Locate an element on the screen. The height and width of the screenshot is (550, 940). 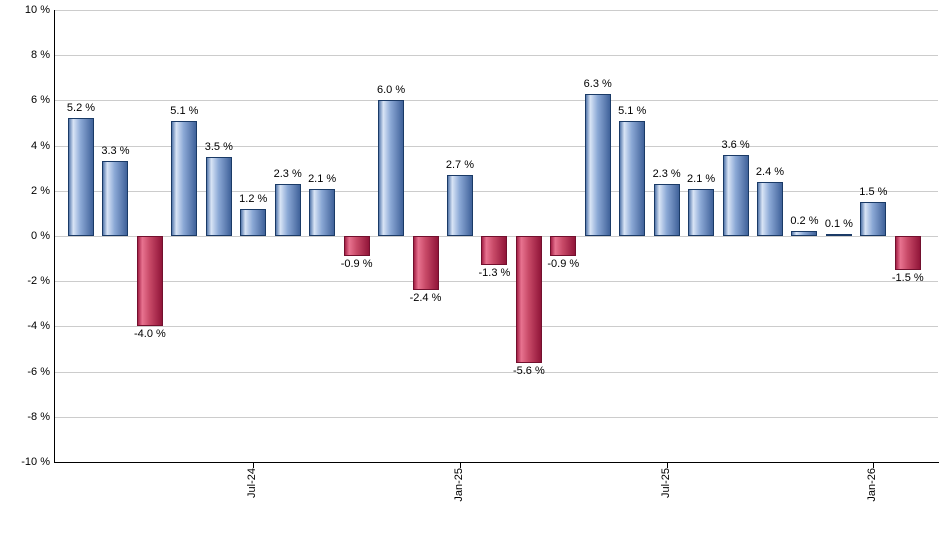
y-tick-label: 8 % is located at coordinates (40, 55).